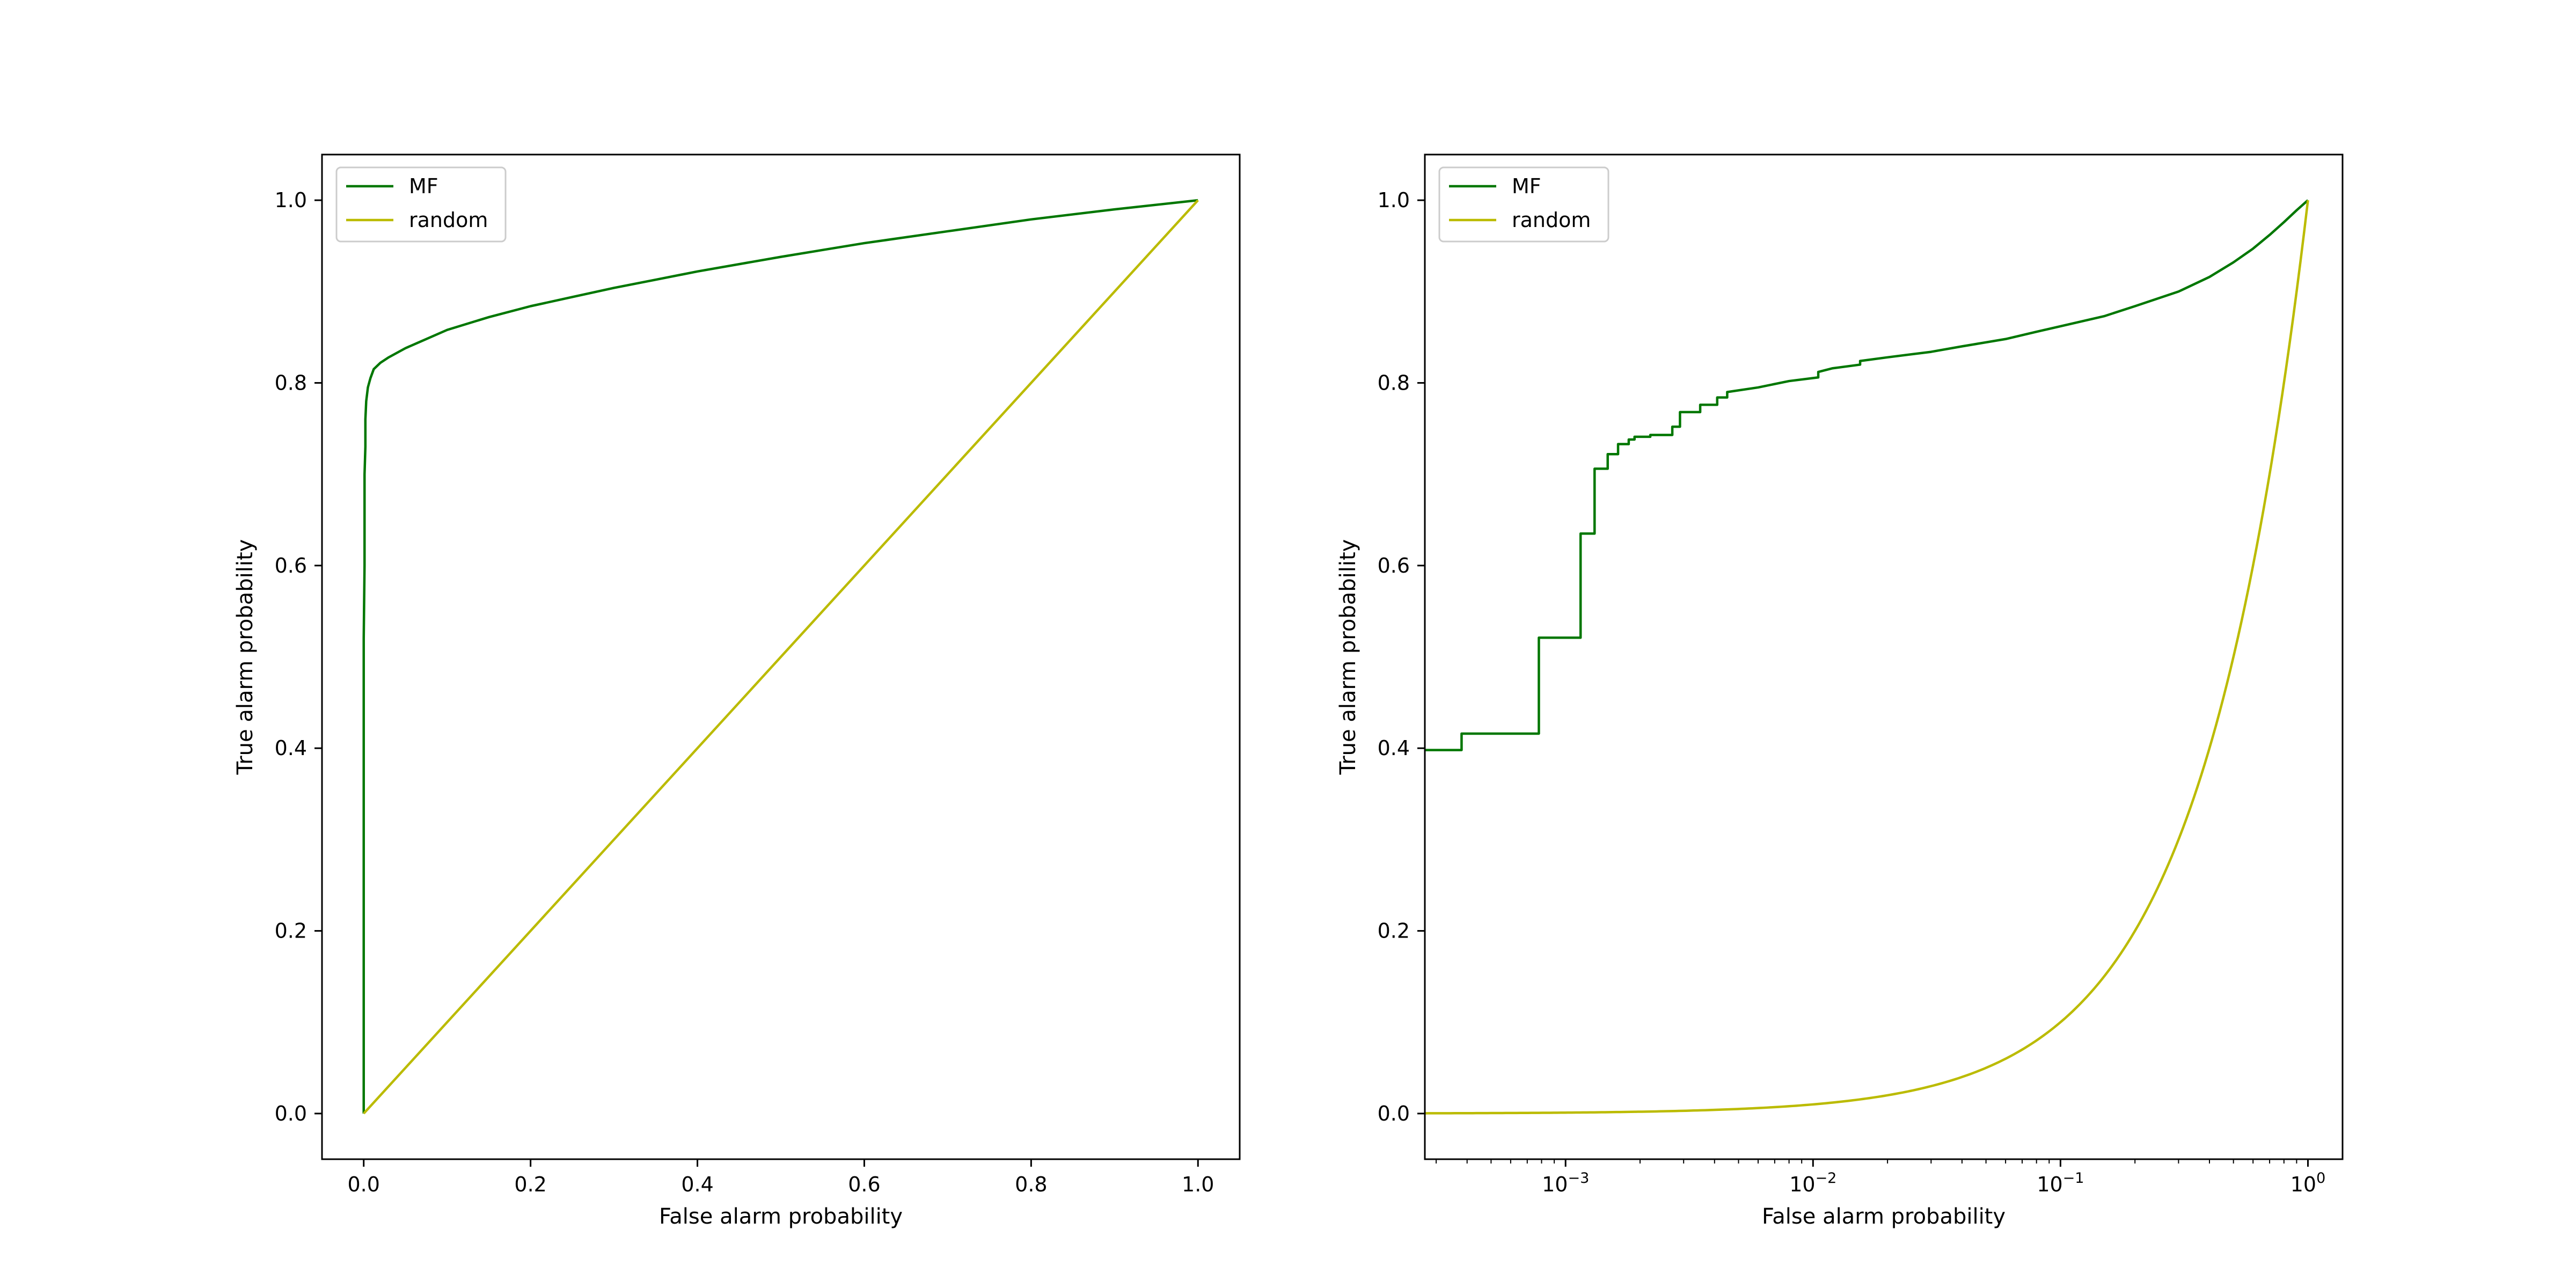  What do you see at coordinates (2308, 1183) in the screenshot?
I see `x-tick-label: 10⁰` at bounding box center [2308, 1183].